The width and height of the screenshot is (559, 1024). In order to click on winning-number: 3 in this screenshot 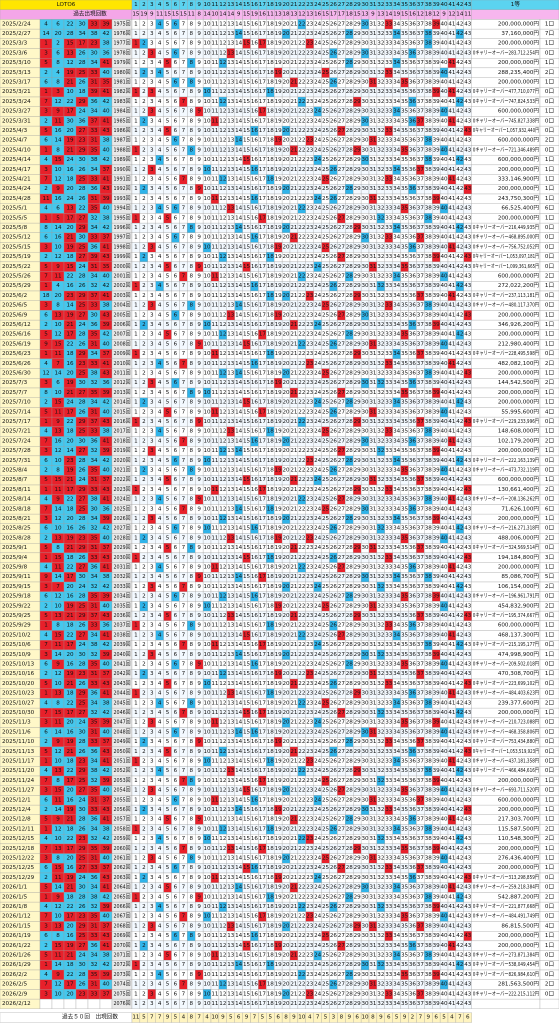, I will do `click(46, 53)`.